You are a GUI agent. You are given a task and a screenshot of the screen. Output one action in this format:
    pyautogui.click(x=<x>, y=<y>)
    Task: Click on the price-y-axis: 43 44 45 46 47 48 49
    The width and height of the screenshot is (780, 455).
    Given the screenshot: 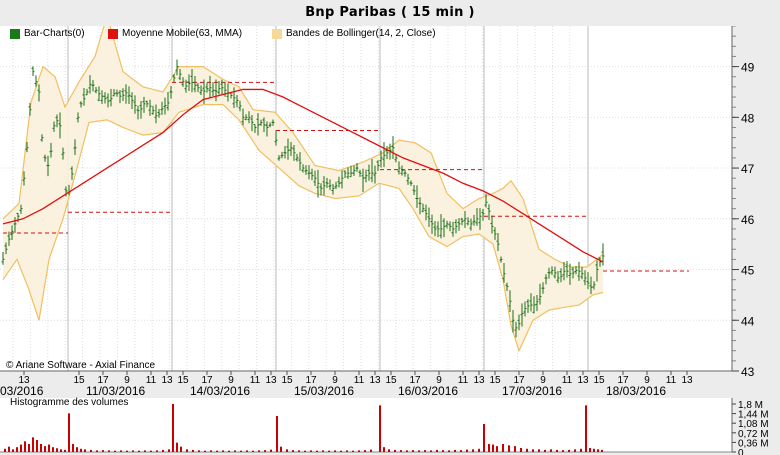 What is the action you would take?
    pyautogui.click(x=743, y=202)
    